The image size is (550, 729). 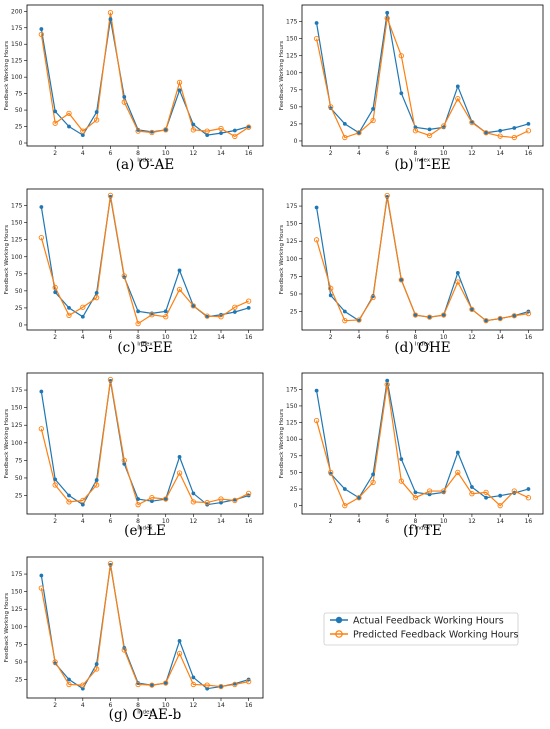 What do you see at coordinates (294, 90) in the screenshot?
I see `y-tick-label: 75` at bounding box center [294, 90].